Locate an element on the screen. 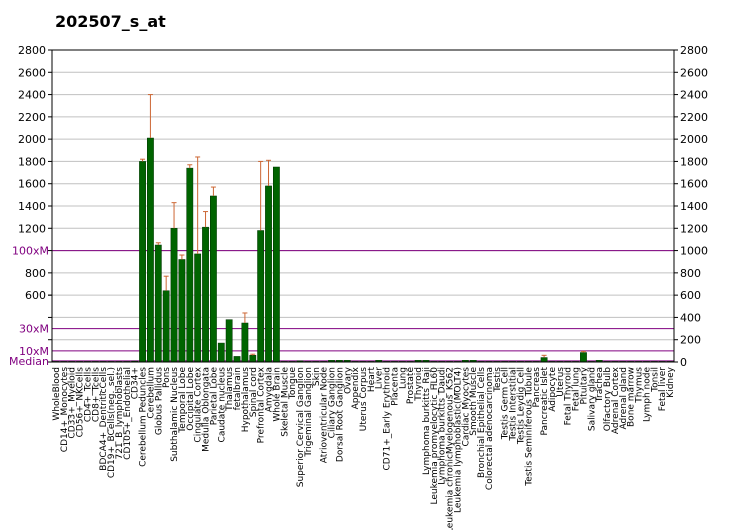  x-tick-label: Pons is located at coordinates (167, 377).